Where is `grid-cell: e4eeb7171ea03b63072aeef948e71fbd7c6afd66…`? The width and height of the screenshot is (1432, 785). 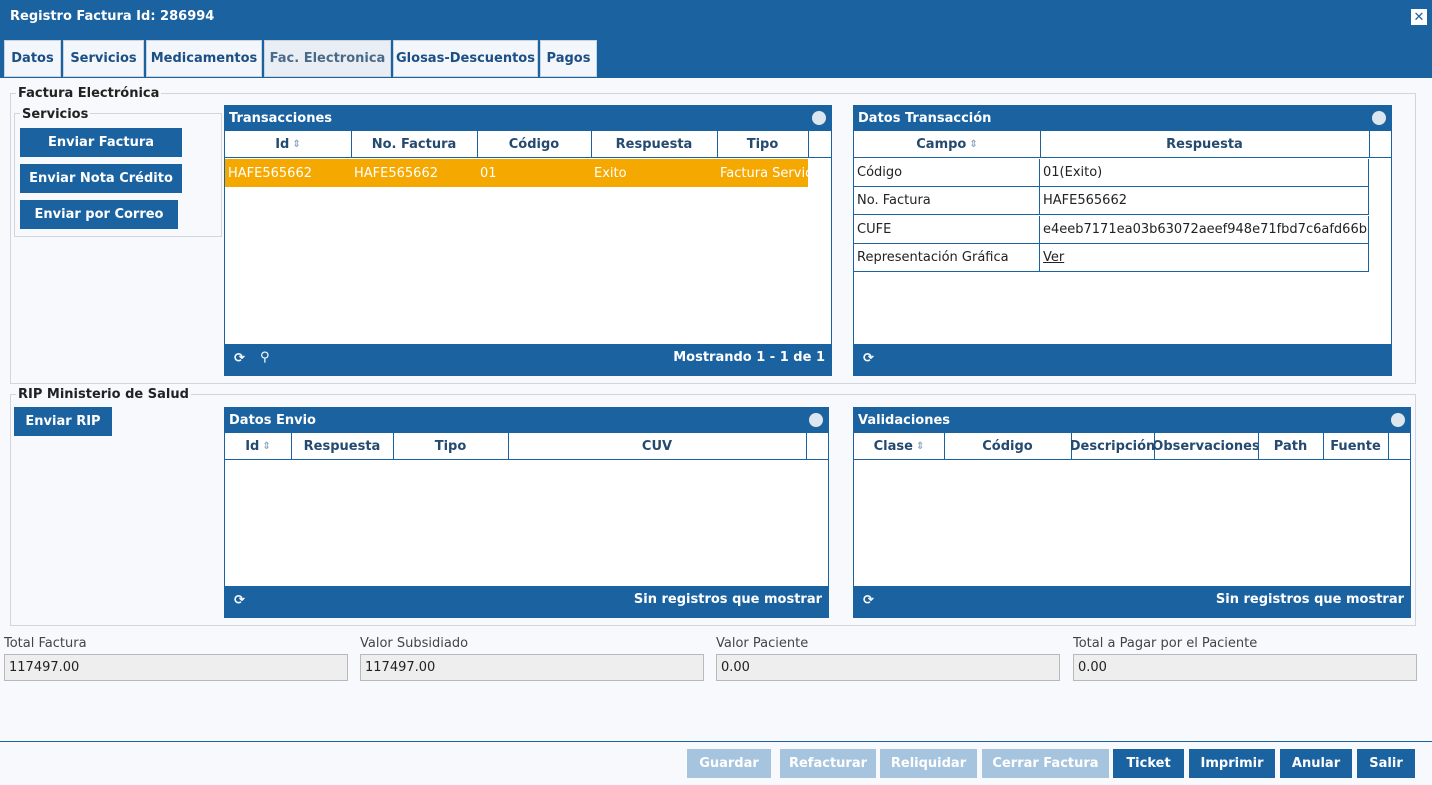
grid-cell: e4eeb7171ea03b63072aeef948e71fbd7c6afd66… is located at coordinates (1204, 229).